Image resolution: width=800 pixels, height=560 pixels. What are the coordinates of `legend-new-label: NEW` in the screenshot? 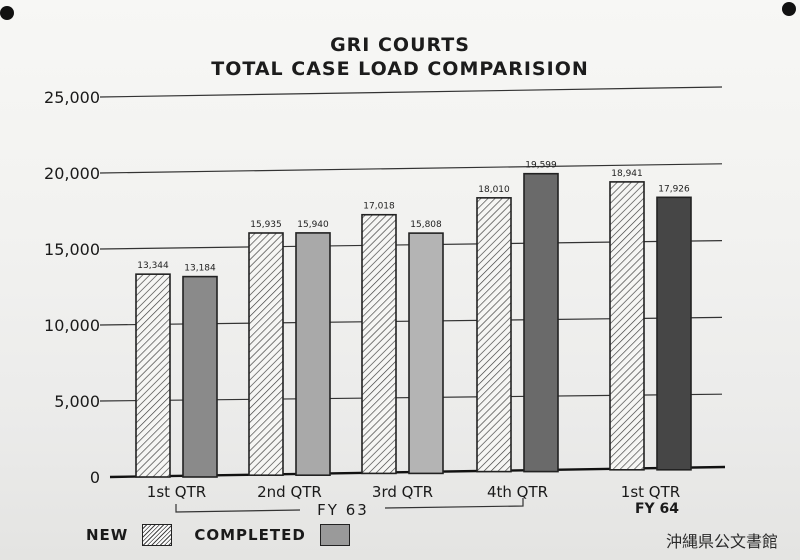 It's located at (107, 535).